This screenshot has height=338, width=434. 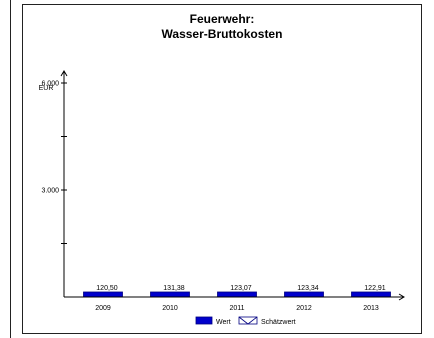 I want to click on chart-title: Feuerwehr:, so click(x=222, y=19).